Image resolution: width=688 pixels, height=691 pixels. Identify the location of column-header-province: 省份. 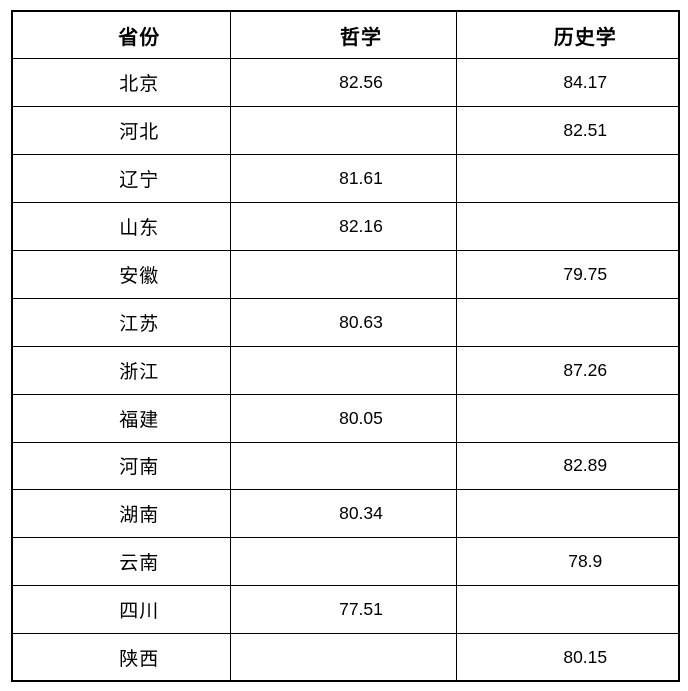
(121, 35).